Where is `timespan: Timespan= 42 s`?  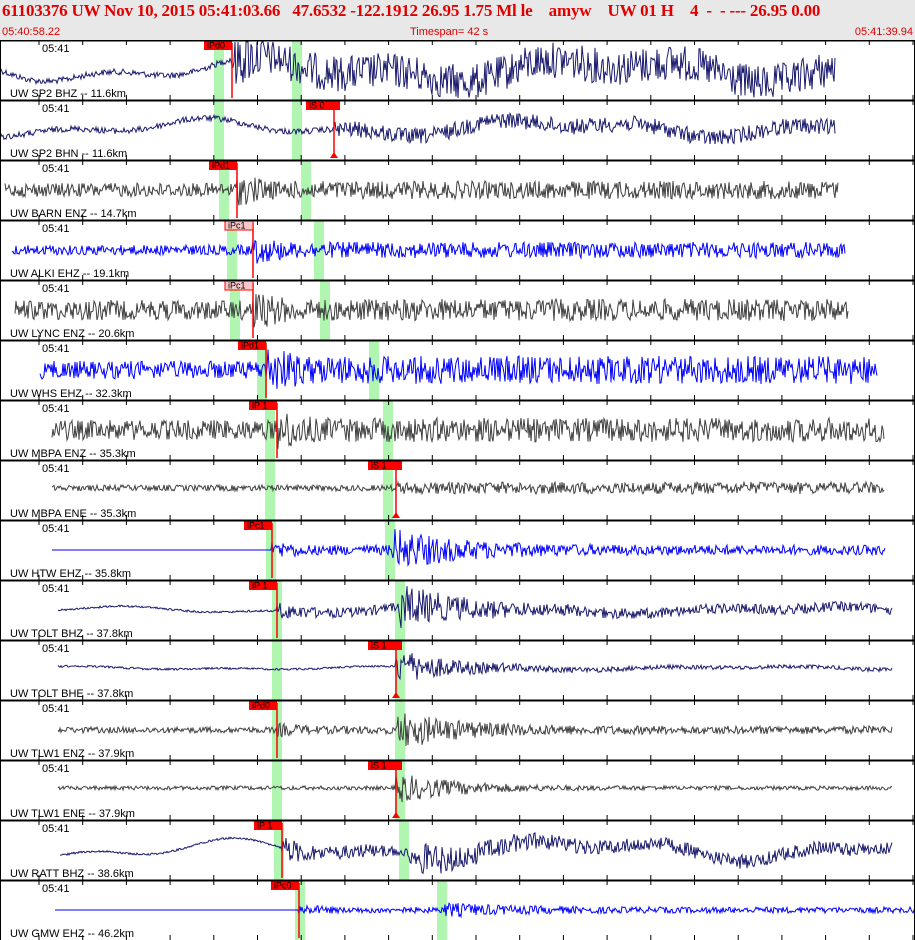 timespan: Timespan= 42 s is located at coordinates (449, 32).